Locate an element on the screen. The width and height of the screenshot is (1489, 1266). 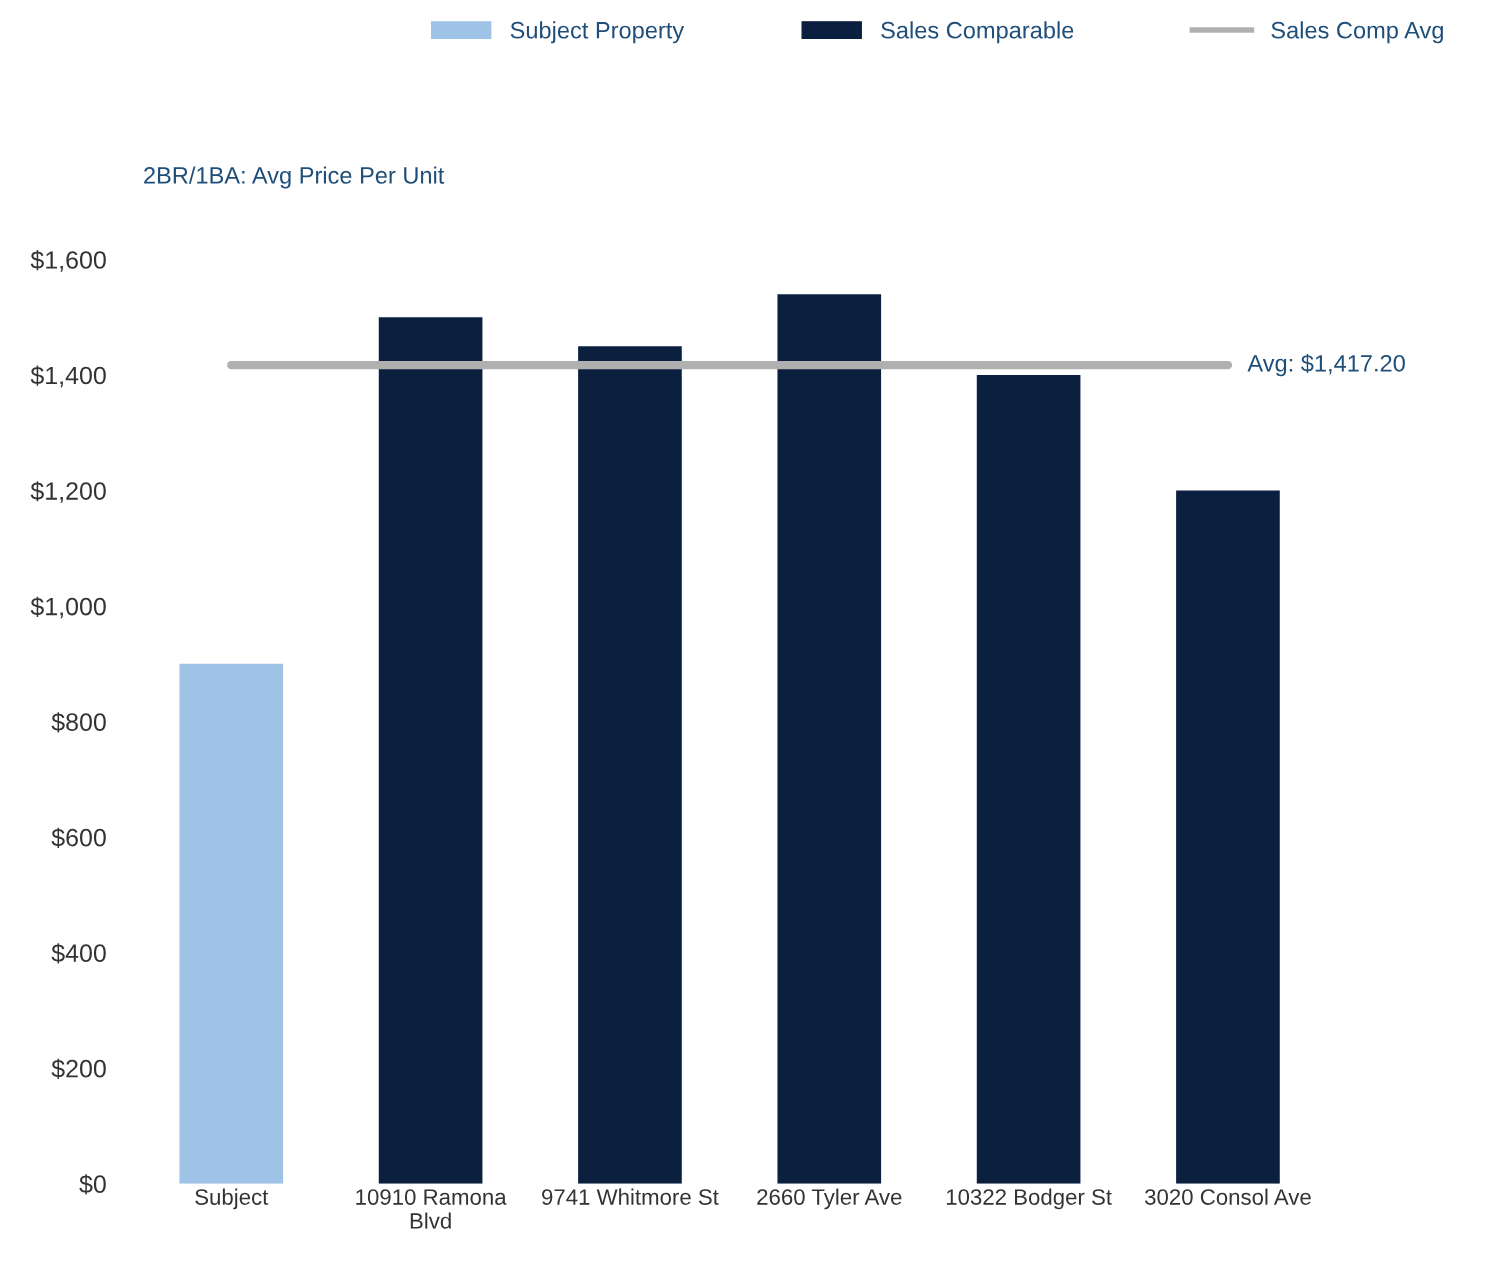
chart-title: 2BR/1BA: Avg Price Per Unit is located at coordinates (294, 177).